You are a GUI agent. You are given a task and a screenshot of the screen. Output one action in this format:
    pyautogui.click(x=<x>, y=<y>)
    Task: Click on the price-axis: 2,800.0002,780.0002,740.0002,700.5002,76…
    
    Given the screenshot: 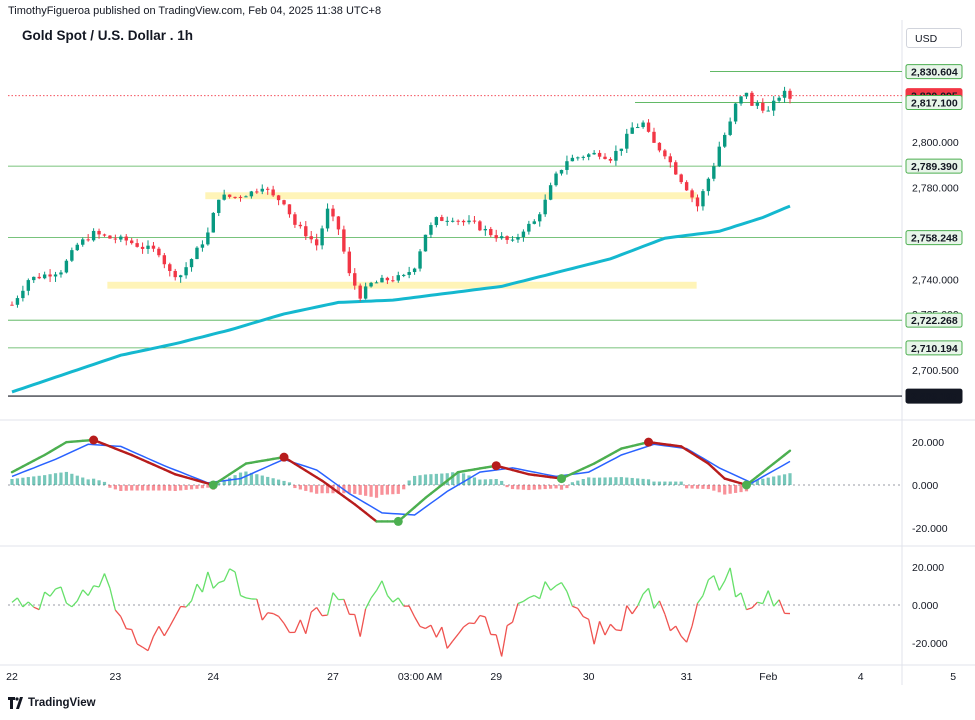 What is the action you would take?
    pyautogui.click(x=934, y=357)
    